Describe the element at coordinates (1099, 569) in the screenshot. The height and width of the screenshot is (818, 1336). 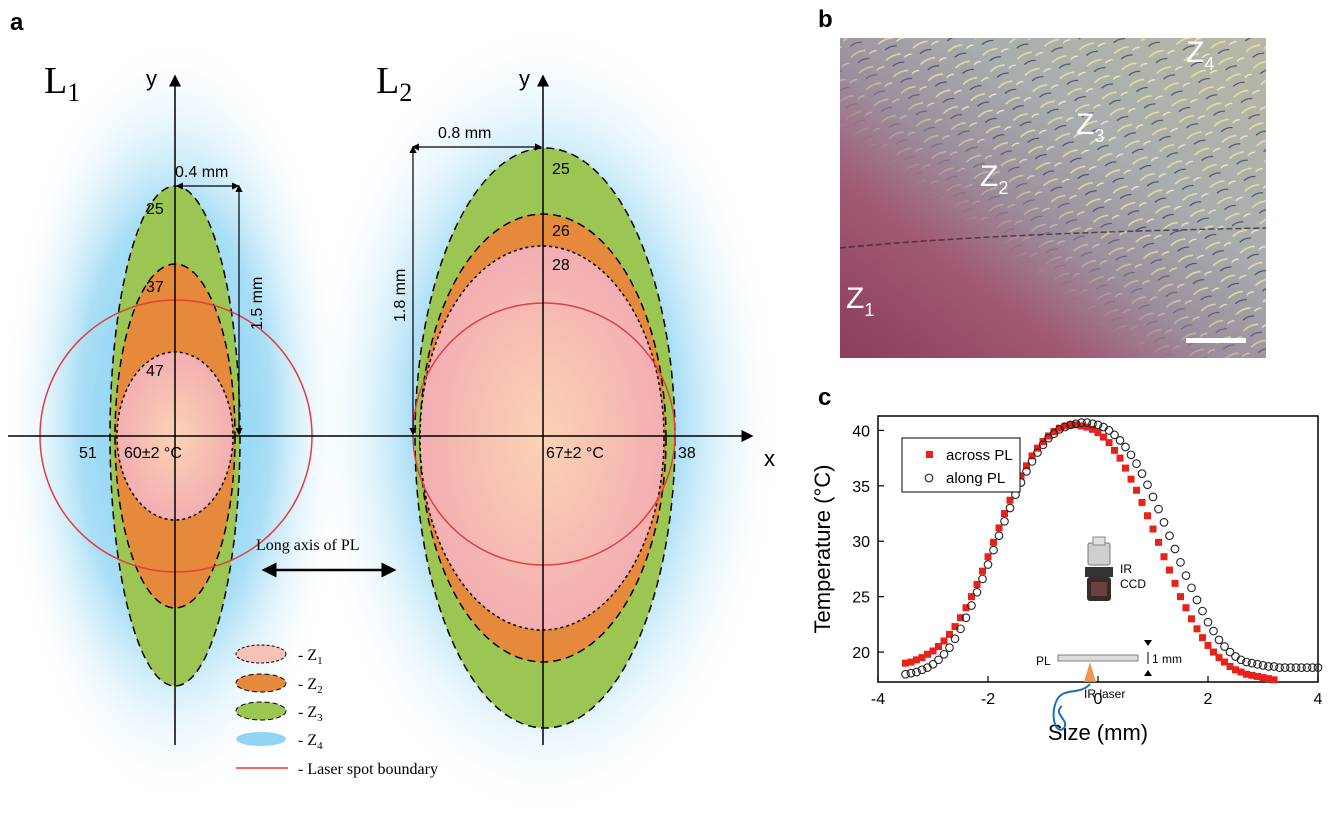
I see `ir-camera-icon` at that location.